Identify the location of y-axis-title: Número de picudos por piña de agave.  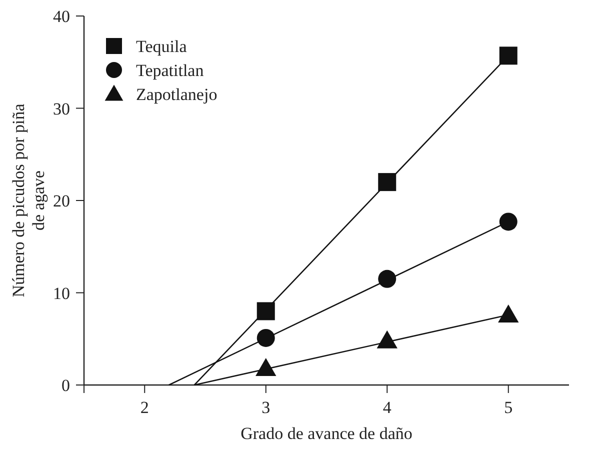
(28, 200).